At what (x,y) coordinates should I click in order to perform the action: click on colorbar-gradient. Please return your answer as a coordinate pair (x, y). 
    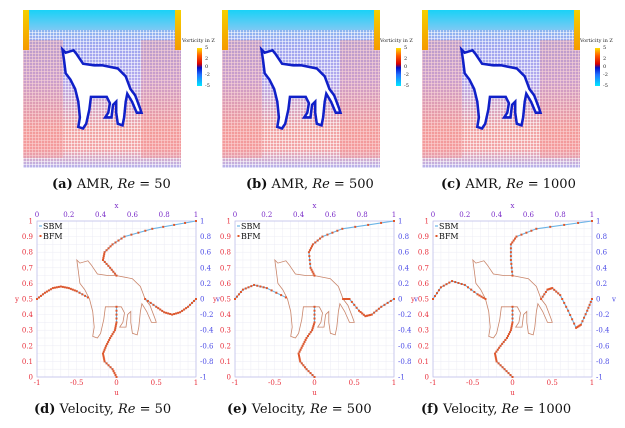
    Looking at the image, I should click on (597, 67).